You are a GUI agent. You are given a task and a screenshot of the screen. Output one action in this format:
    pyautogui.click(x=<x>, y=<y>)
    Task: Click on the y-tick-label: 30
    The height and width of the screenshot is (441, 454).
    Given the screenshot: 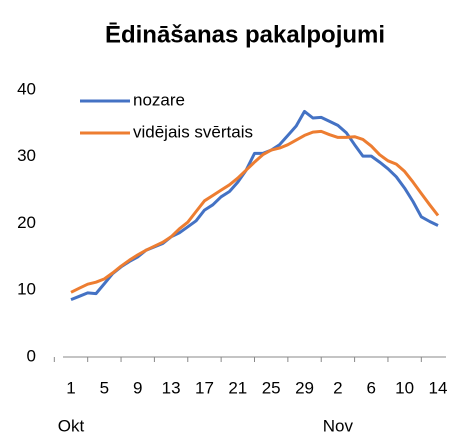 What is the action you would take?
    pyautogui.click(x=26, y=155)
    